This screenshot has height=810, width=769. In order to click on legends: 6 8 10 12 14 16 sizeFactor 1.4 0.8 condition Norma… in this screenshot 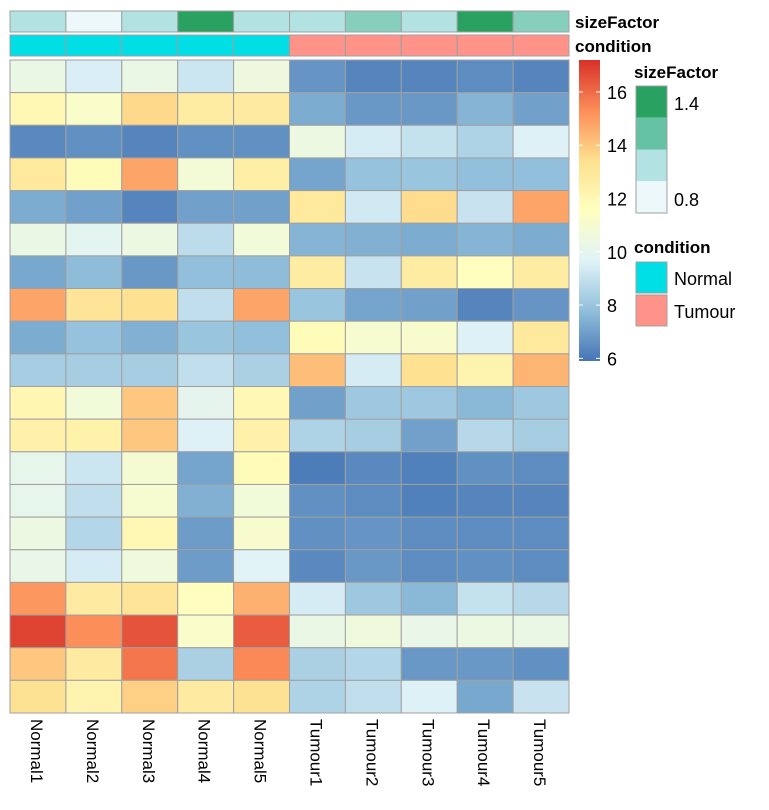, I will do `click(657, 214)`.